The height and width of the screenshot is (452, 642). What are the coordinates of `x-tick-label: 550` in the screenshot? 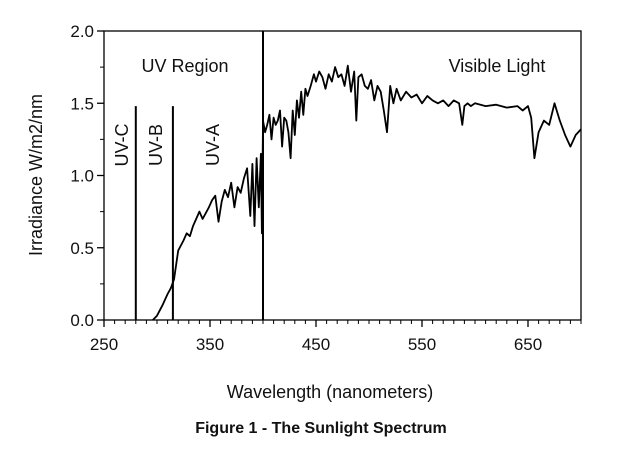 It's located at (422, 344).